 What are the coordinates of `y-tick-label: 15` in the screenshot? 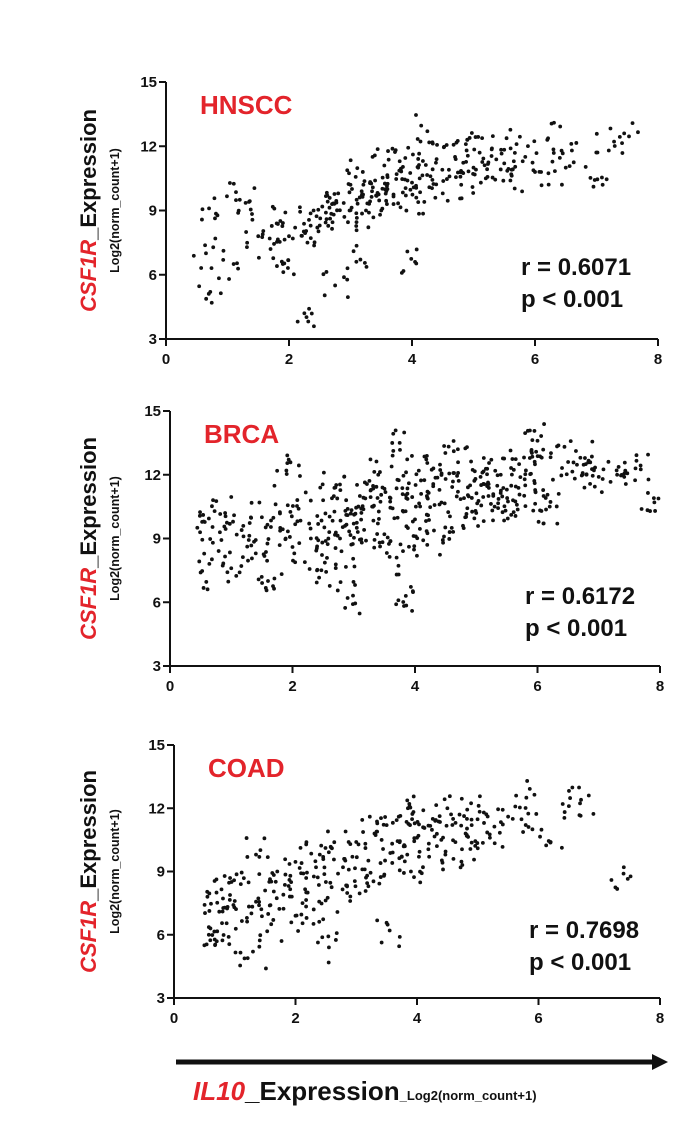 It's located at (152, 411).